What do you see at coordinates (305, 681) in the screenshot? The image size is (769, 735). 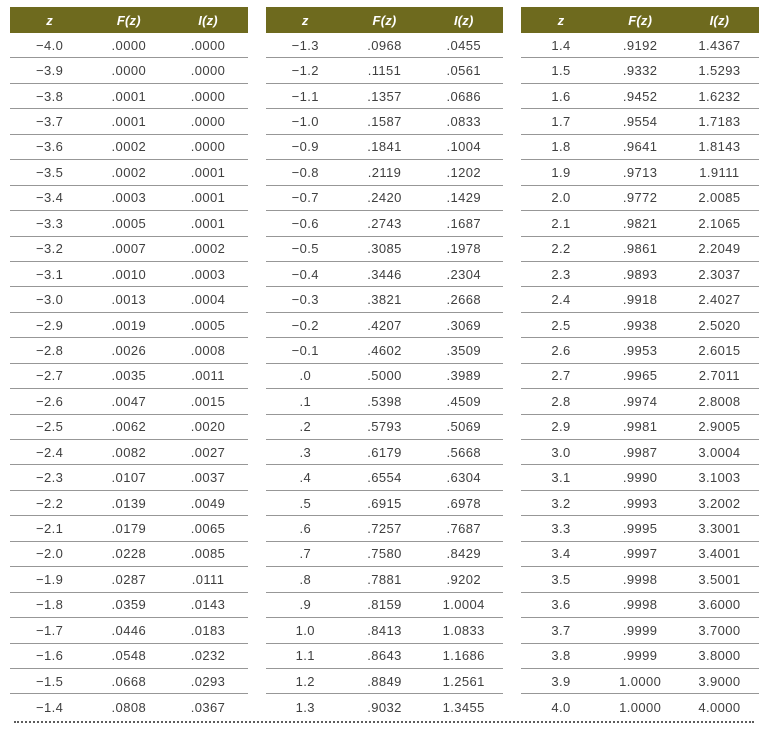 I see `table-cell: 1.2` at bounding box center [305, 681].